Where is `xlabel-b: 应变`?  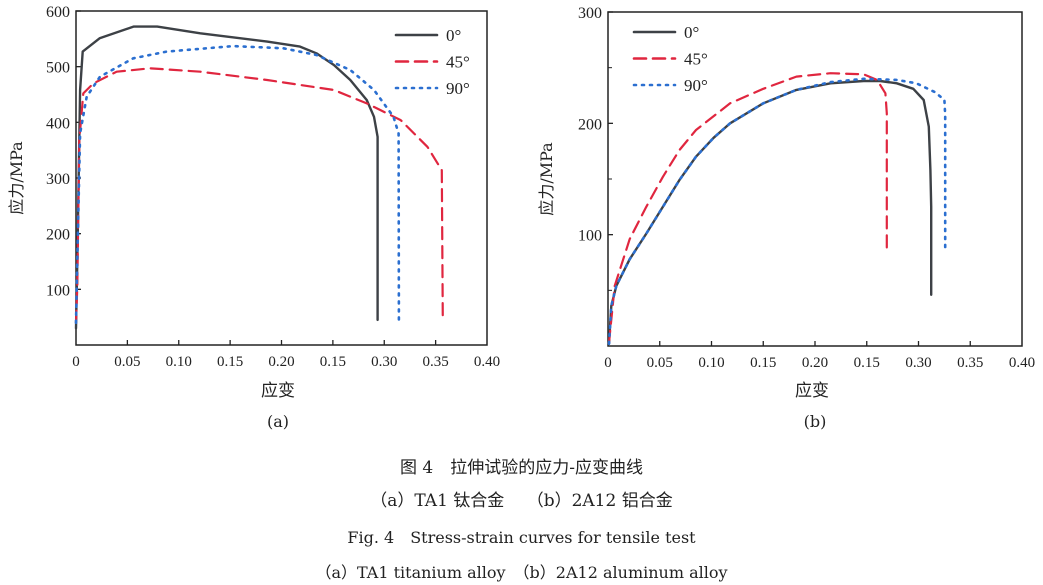
xlabel-b: 应变 is located at coordinates (812, 391).